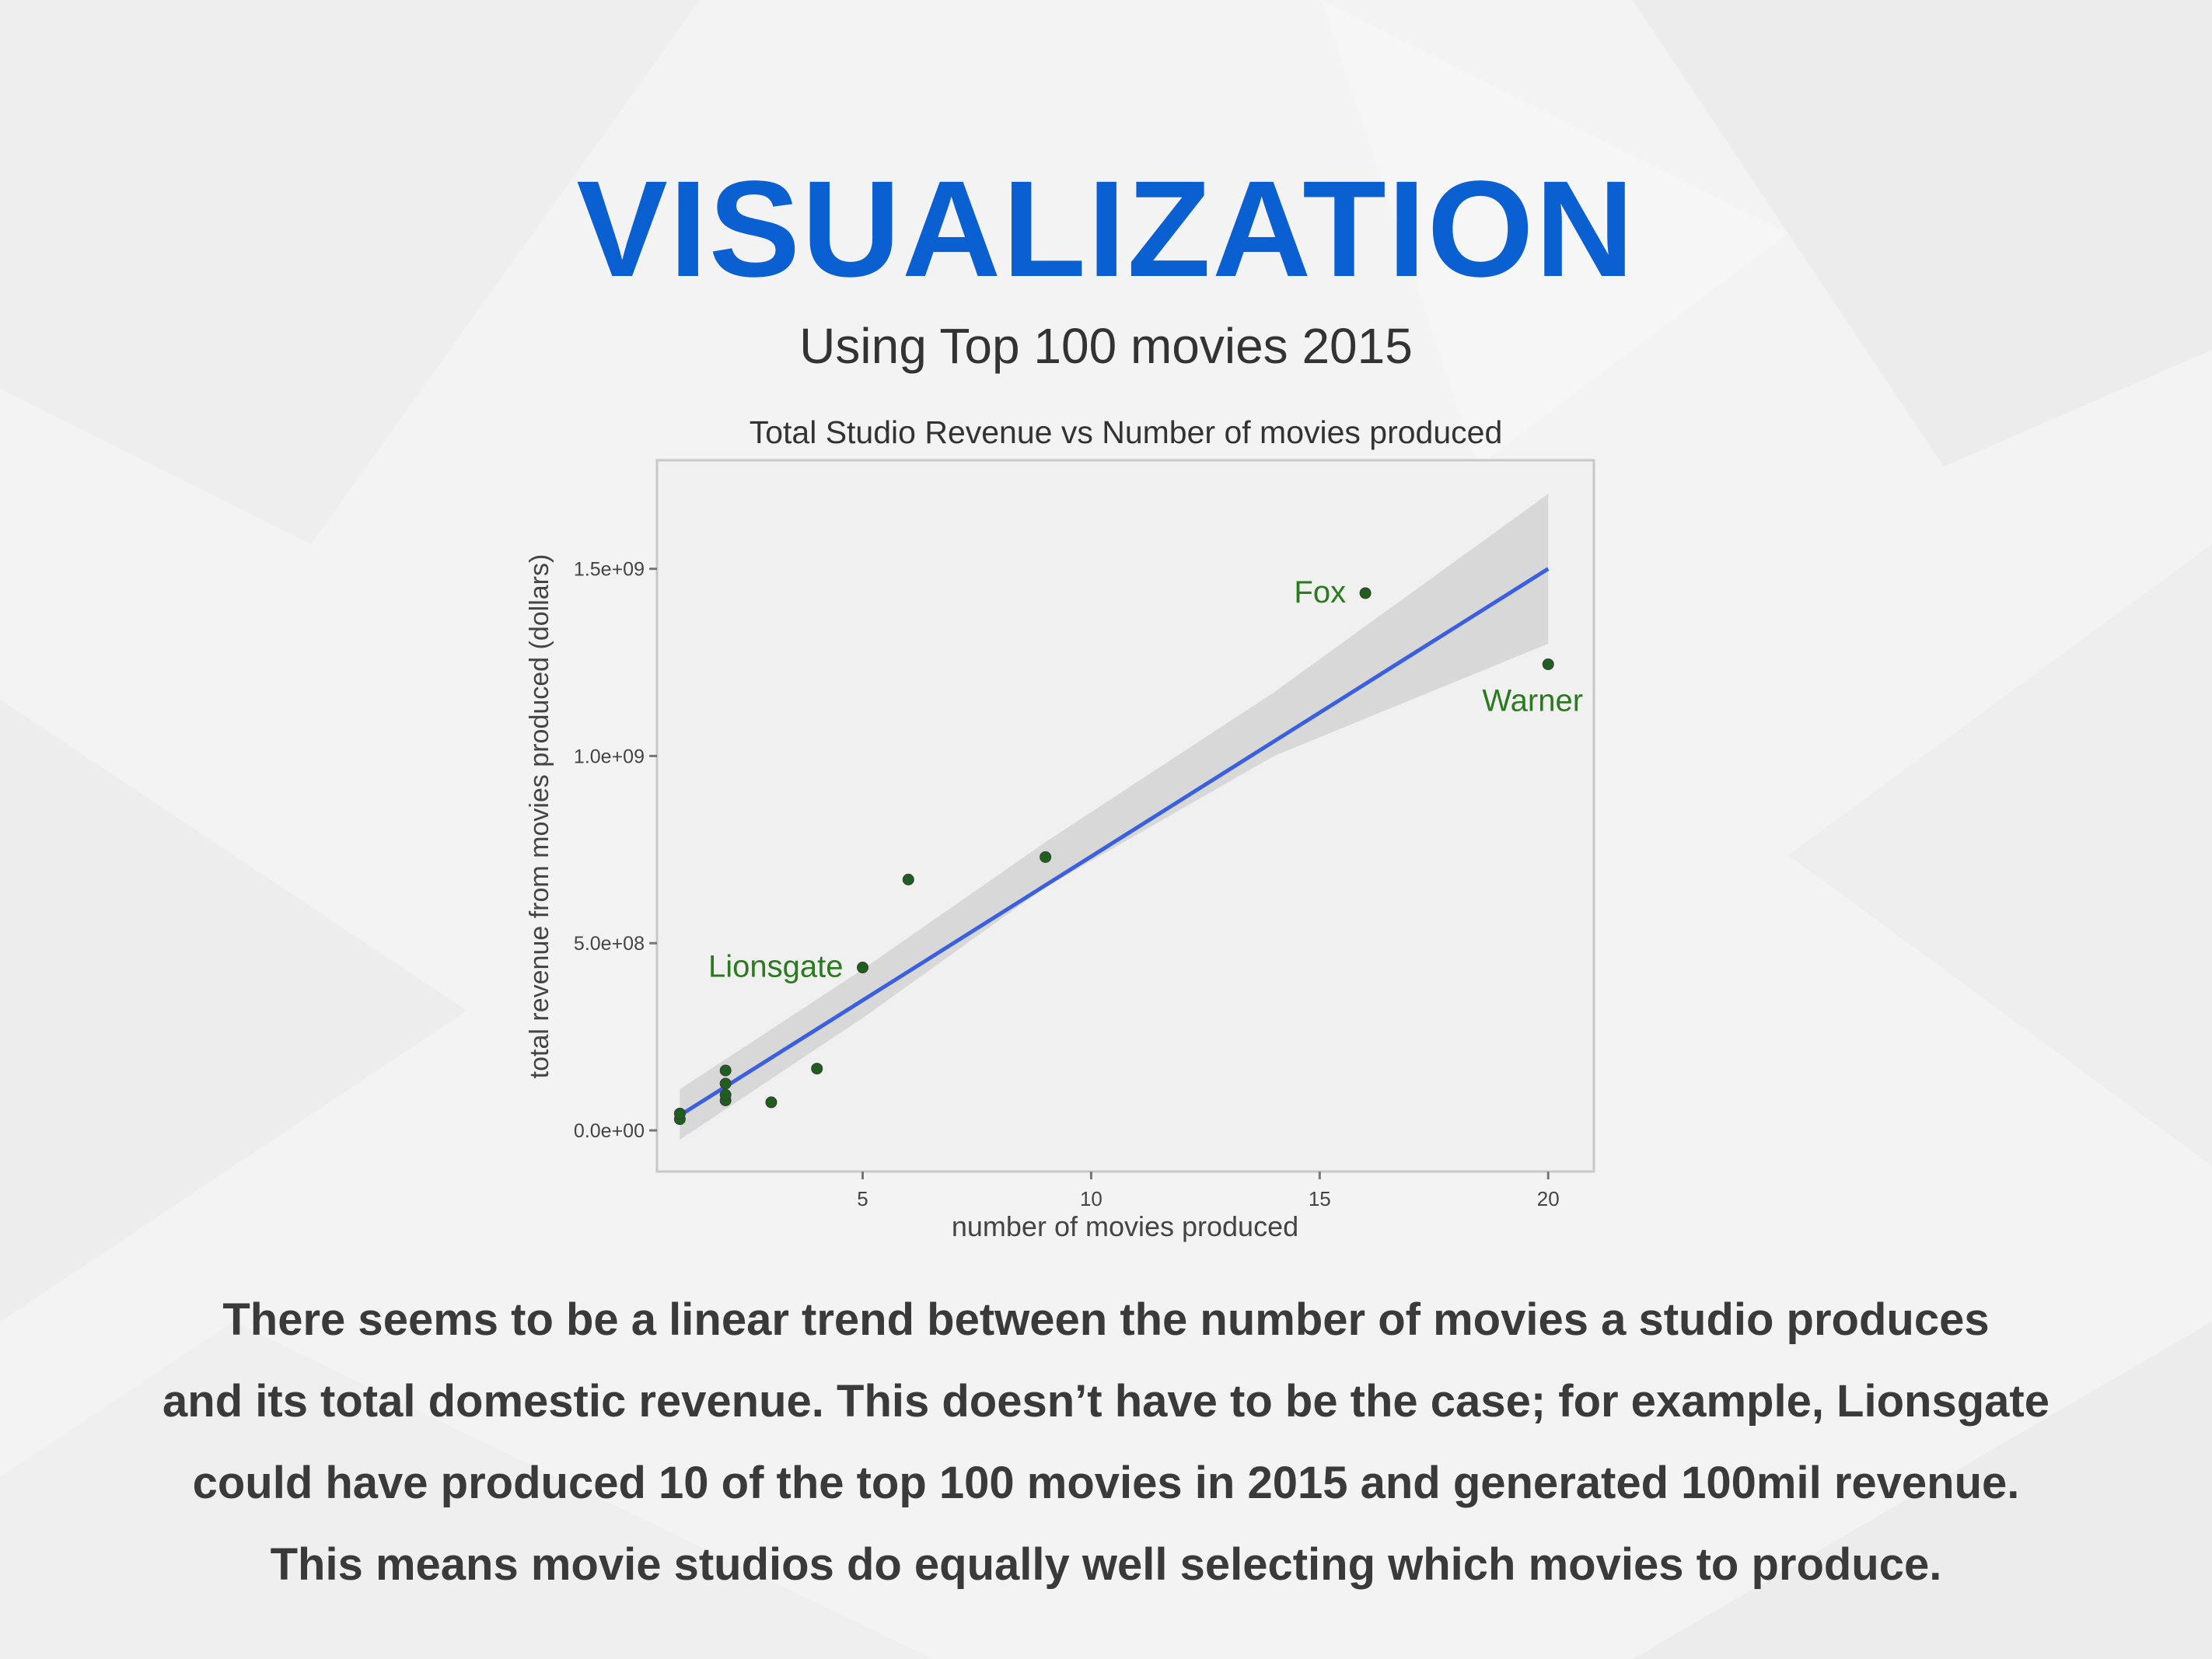 This screenshot has height=1659, width=2212. Describe the element at coordinates (615, 850) in the screenshot. I see `y-axis-ticks: 0.0e+00 5.0e+08 1.0e+09 1.5e+09` at that location.